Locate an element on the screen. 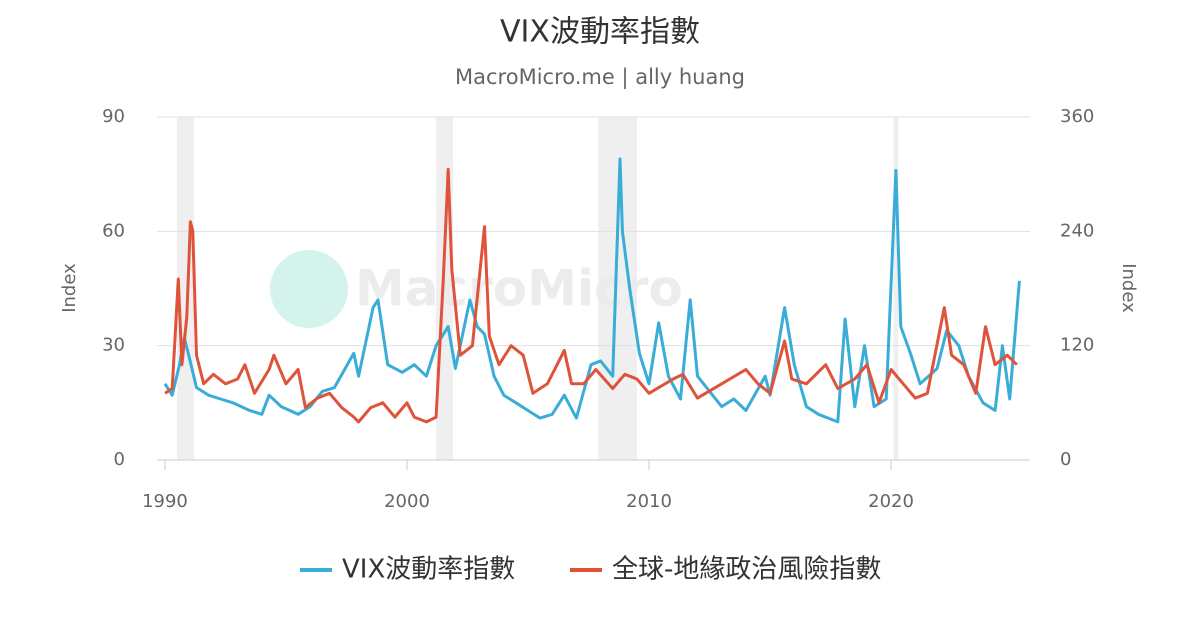 The image size is (1200, 630). x-tick-label: 2000 is located at coordinates (407, 501).